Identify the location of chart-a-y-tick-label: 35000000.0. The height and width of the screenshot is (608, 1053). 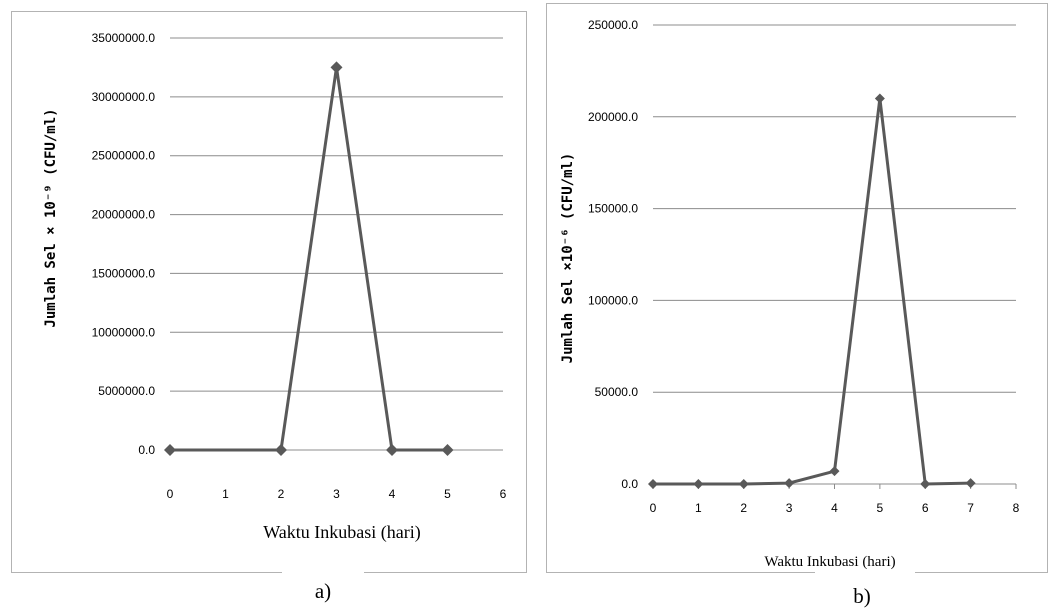
(124, 38).